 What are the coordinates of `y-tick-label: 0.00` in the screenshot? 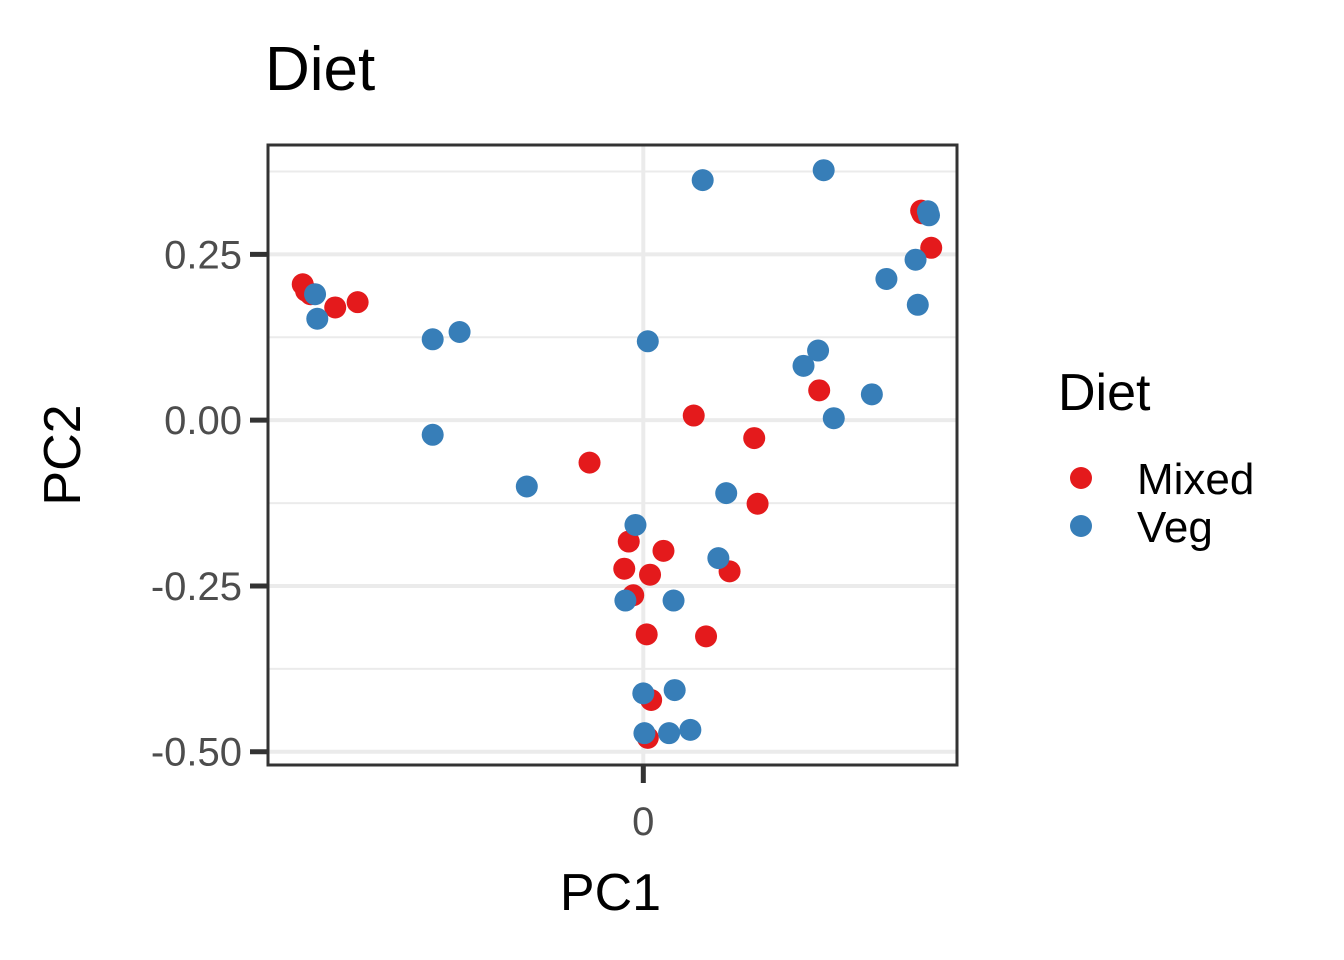 It's located at (203, 421).